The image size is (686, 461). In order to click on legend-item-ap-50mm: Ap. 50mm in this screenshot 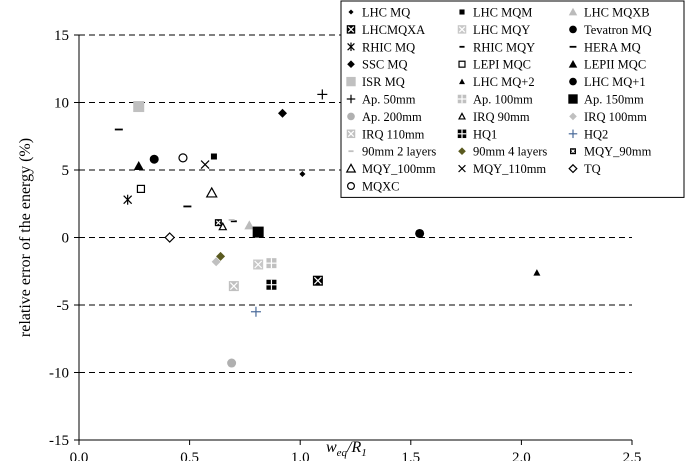, I will do `click(381, 100)`.